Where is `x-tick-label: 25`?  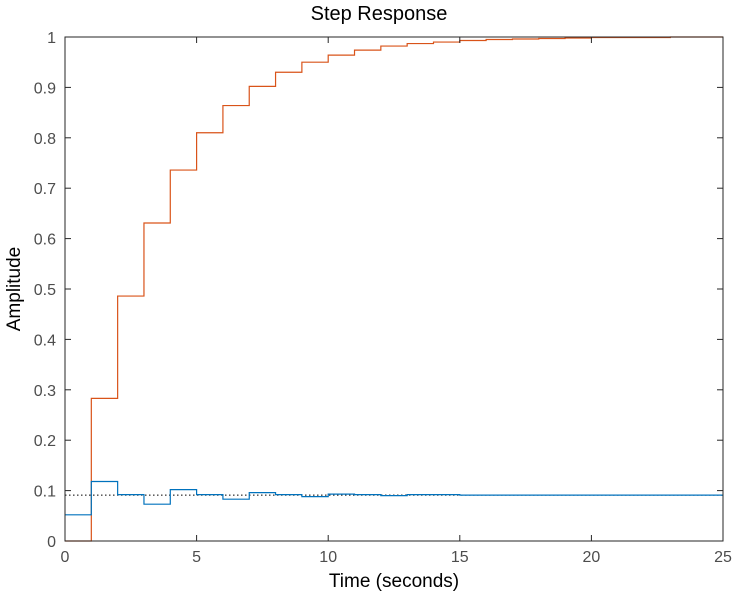 x-tick-label: 25 is located at coordinates (723, 557).